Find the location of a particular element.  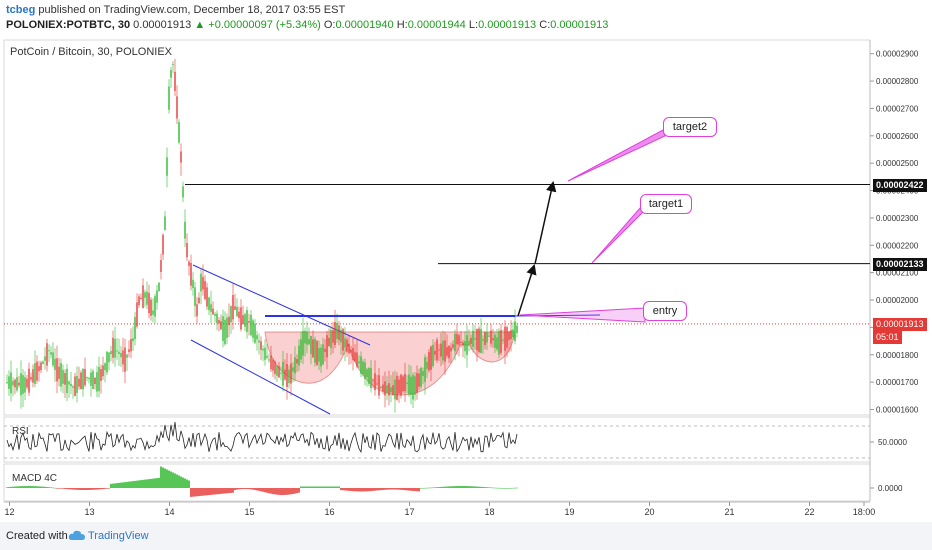

entry-callout is located at coordinates (582, 315).